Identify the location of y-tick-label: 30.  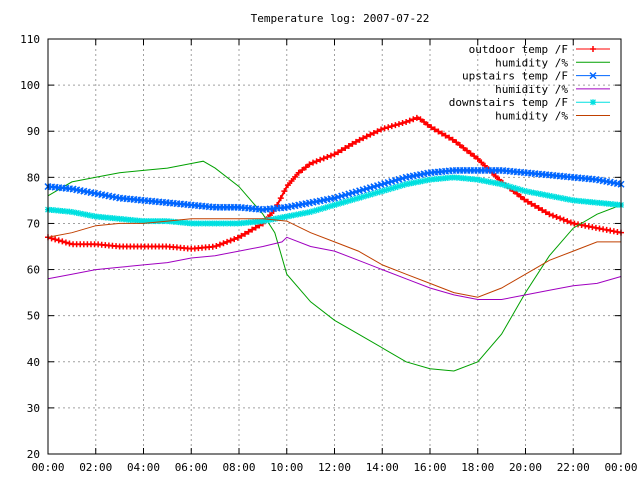
(33, 408).